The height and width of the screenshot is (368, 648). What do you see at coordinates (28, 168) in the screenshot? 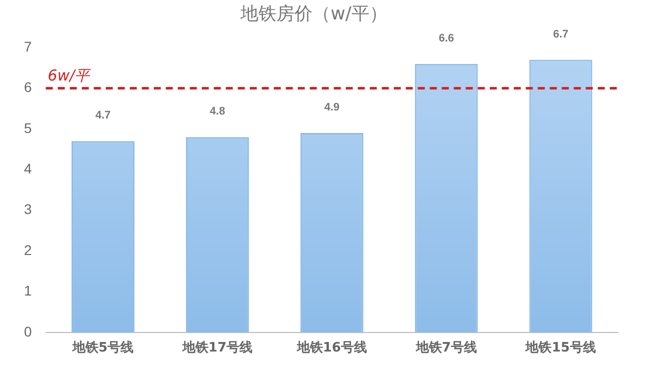
I see `y-tick-label: 4` at bounding box center [28, 168].